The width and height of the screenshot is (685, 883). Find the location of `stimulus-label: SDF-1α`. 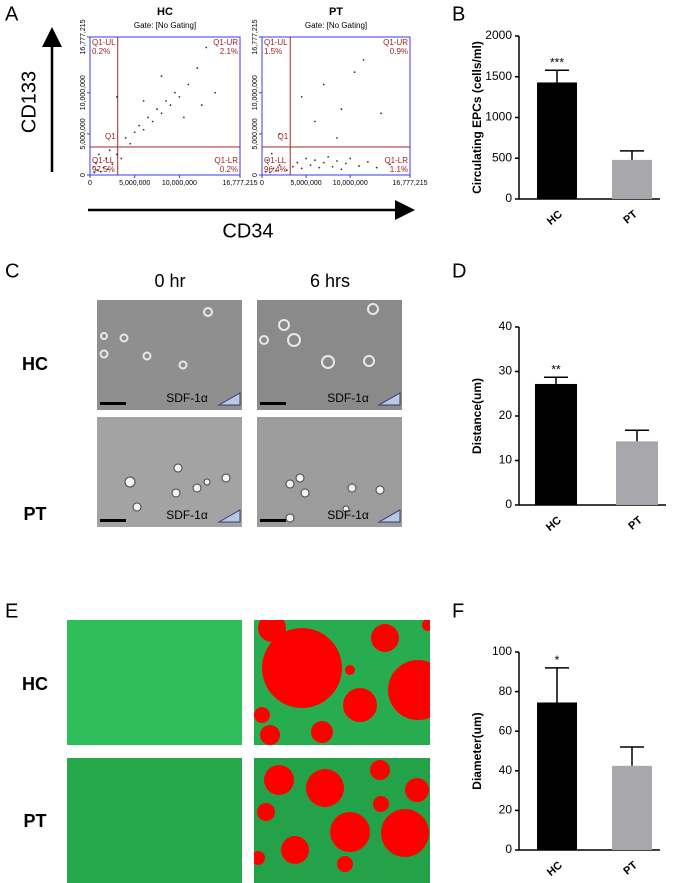

stimulus-label: SDF-1α is located at coordinates (348, 398).